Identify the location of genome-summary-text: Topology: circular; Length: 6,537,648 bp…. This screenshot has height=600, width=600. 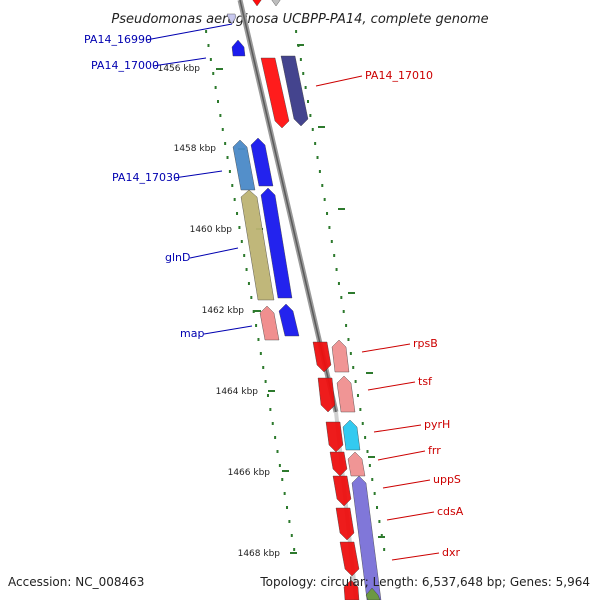
(424, 582).